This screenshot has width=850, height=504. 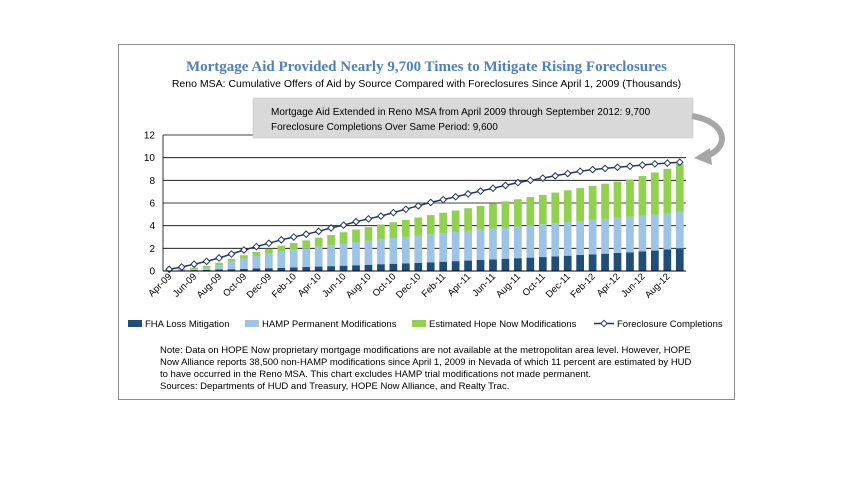 I want to click on y-tick-label: 2, so click(x=152, y=249).